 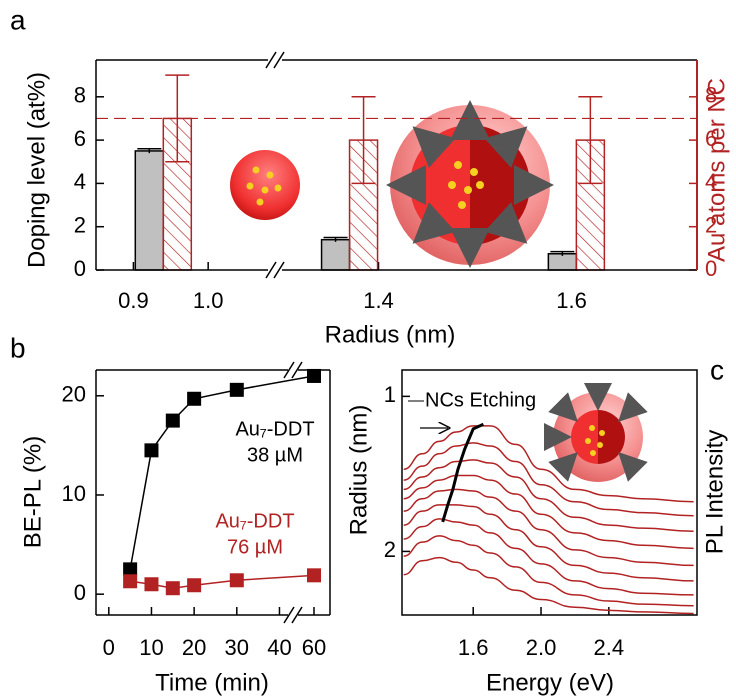 What do you see at coordinates (314, 647) in the screenshot?
I see `x-tick-label: 60` at bounding box center [314, 647].